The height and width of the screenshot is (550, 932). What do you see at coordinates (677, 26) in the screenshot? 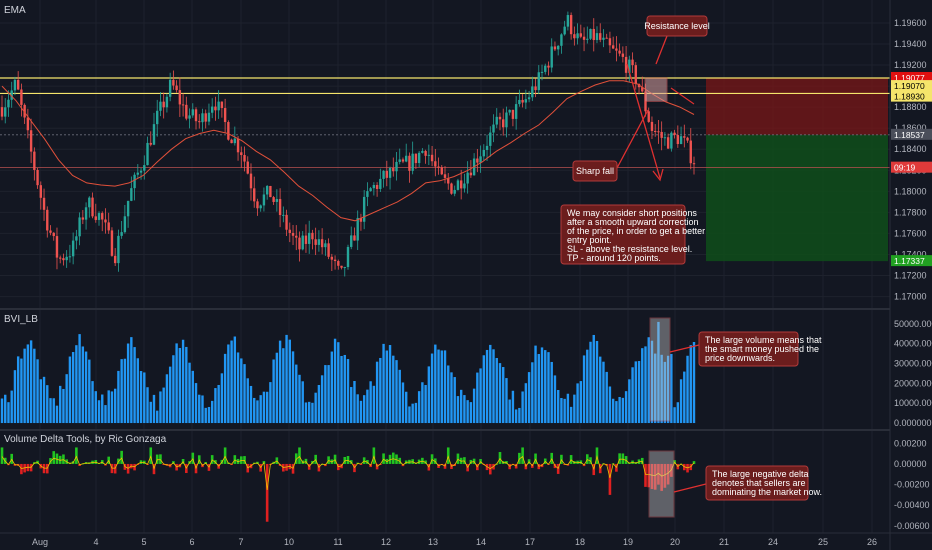
I see `resistance-note-box` at bounding box center [677, 26].